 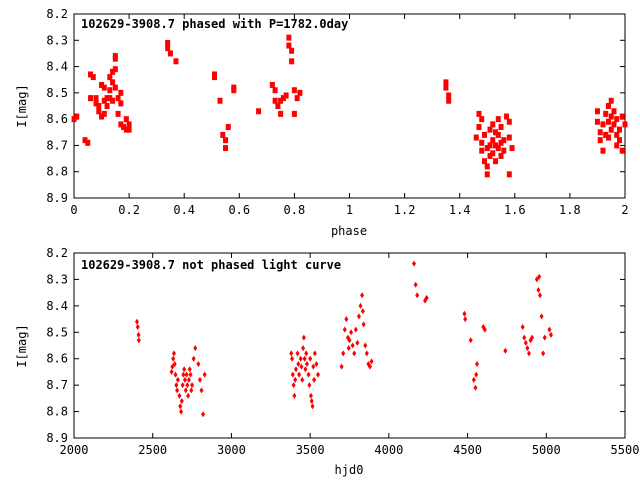 I want to click on phased-x-tick-label: 0, so click(x=73, y=210).